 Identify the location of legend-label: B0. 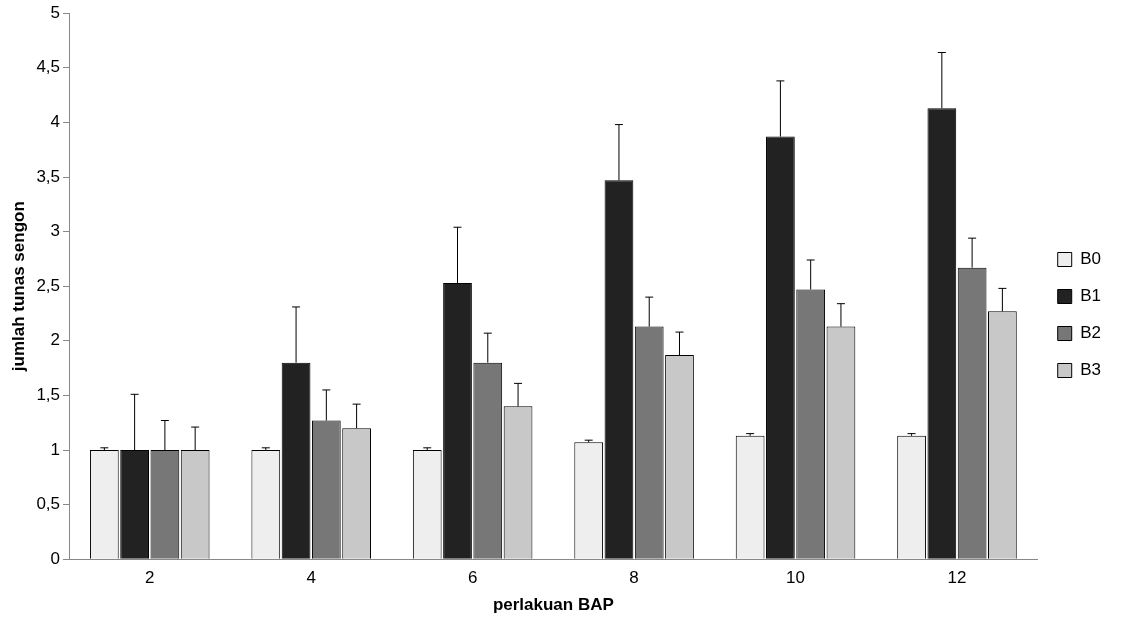
(1090, 259).